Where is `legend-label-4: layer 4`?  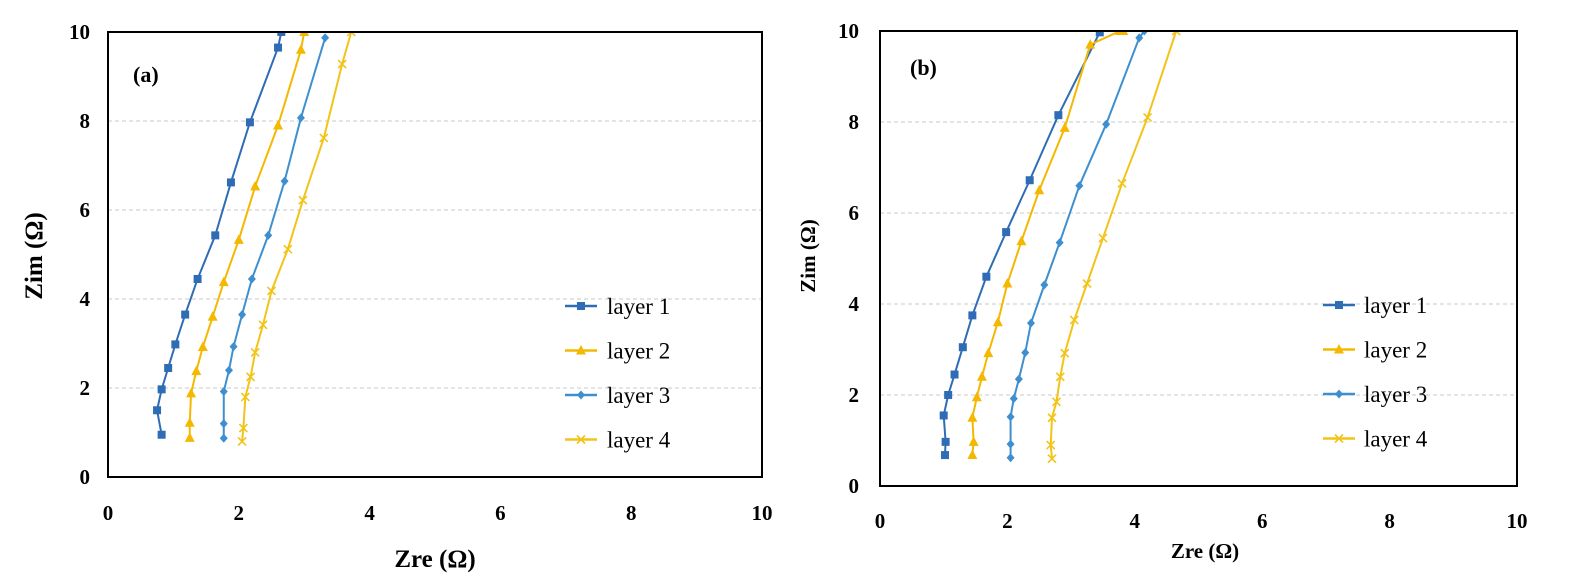
legend-label-4: layer 4 is located at coordinates (639, 440).